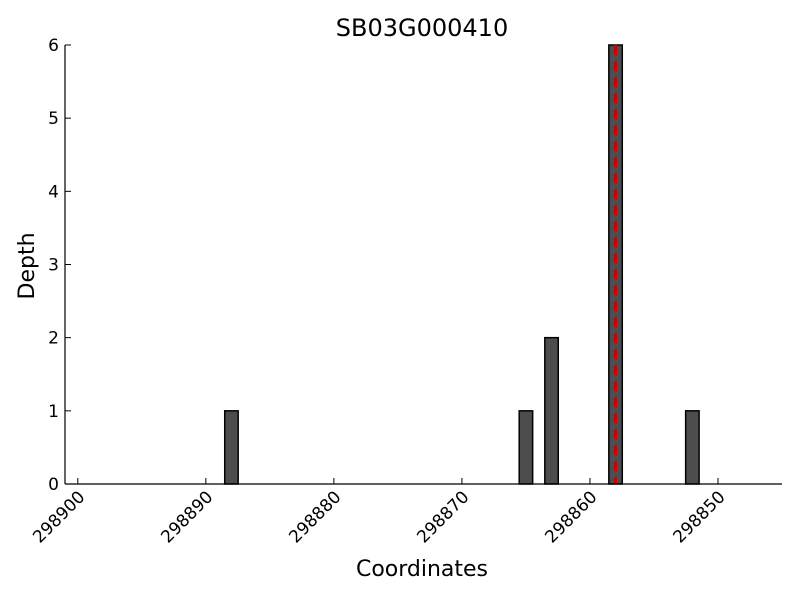 This screenshot has width=800, height=600. I want to click on y-tick-label: 0, so click(53, 485).